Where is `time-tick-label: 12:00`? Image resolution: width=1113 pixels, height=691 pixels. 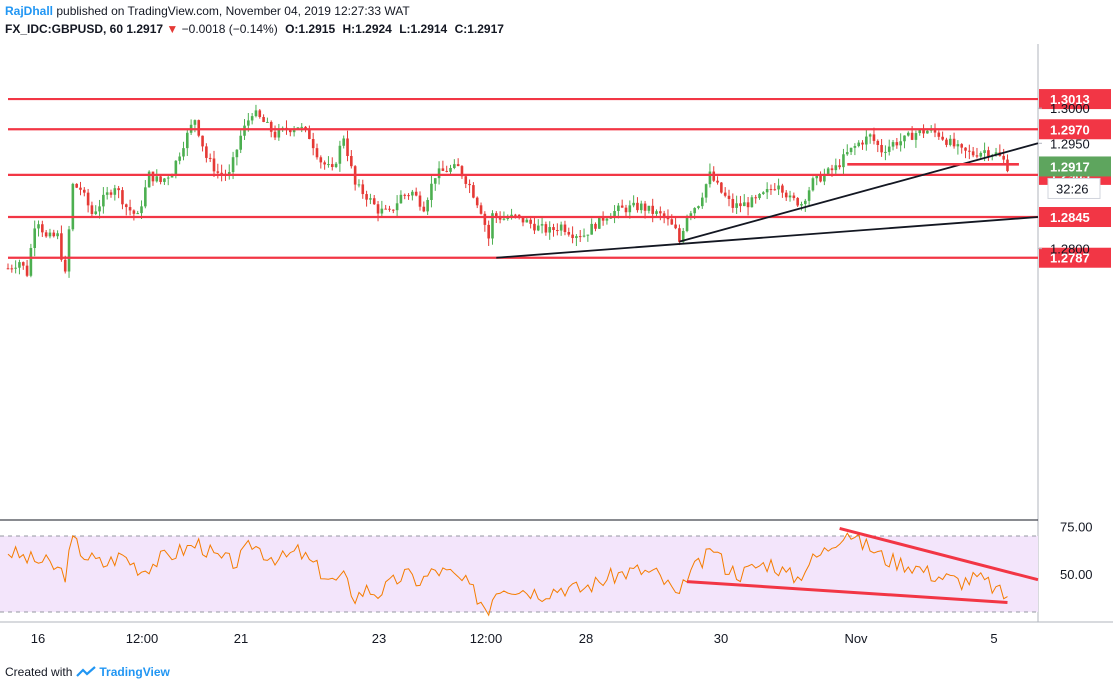
time-tick-label: 12:00 is located at coordinates (142, 638).